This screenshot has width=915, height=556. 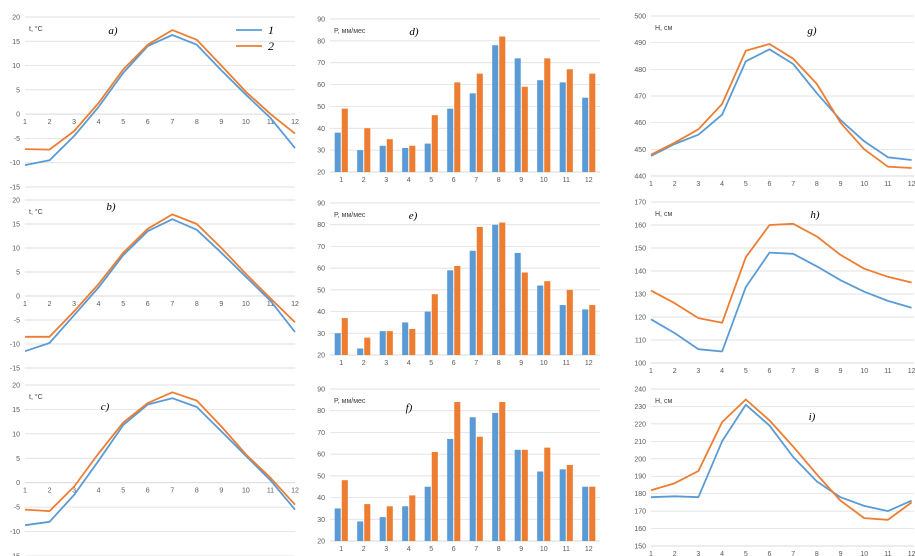 I want to click on y-tick-label: 230, so click(x=640, y=407).